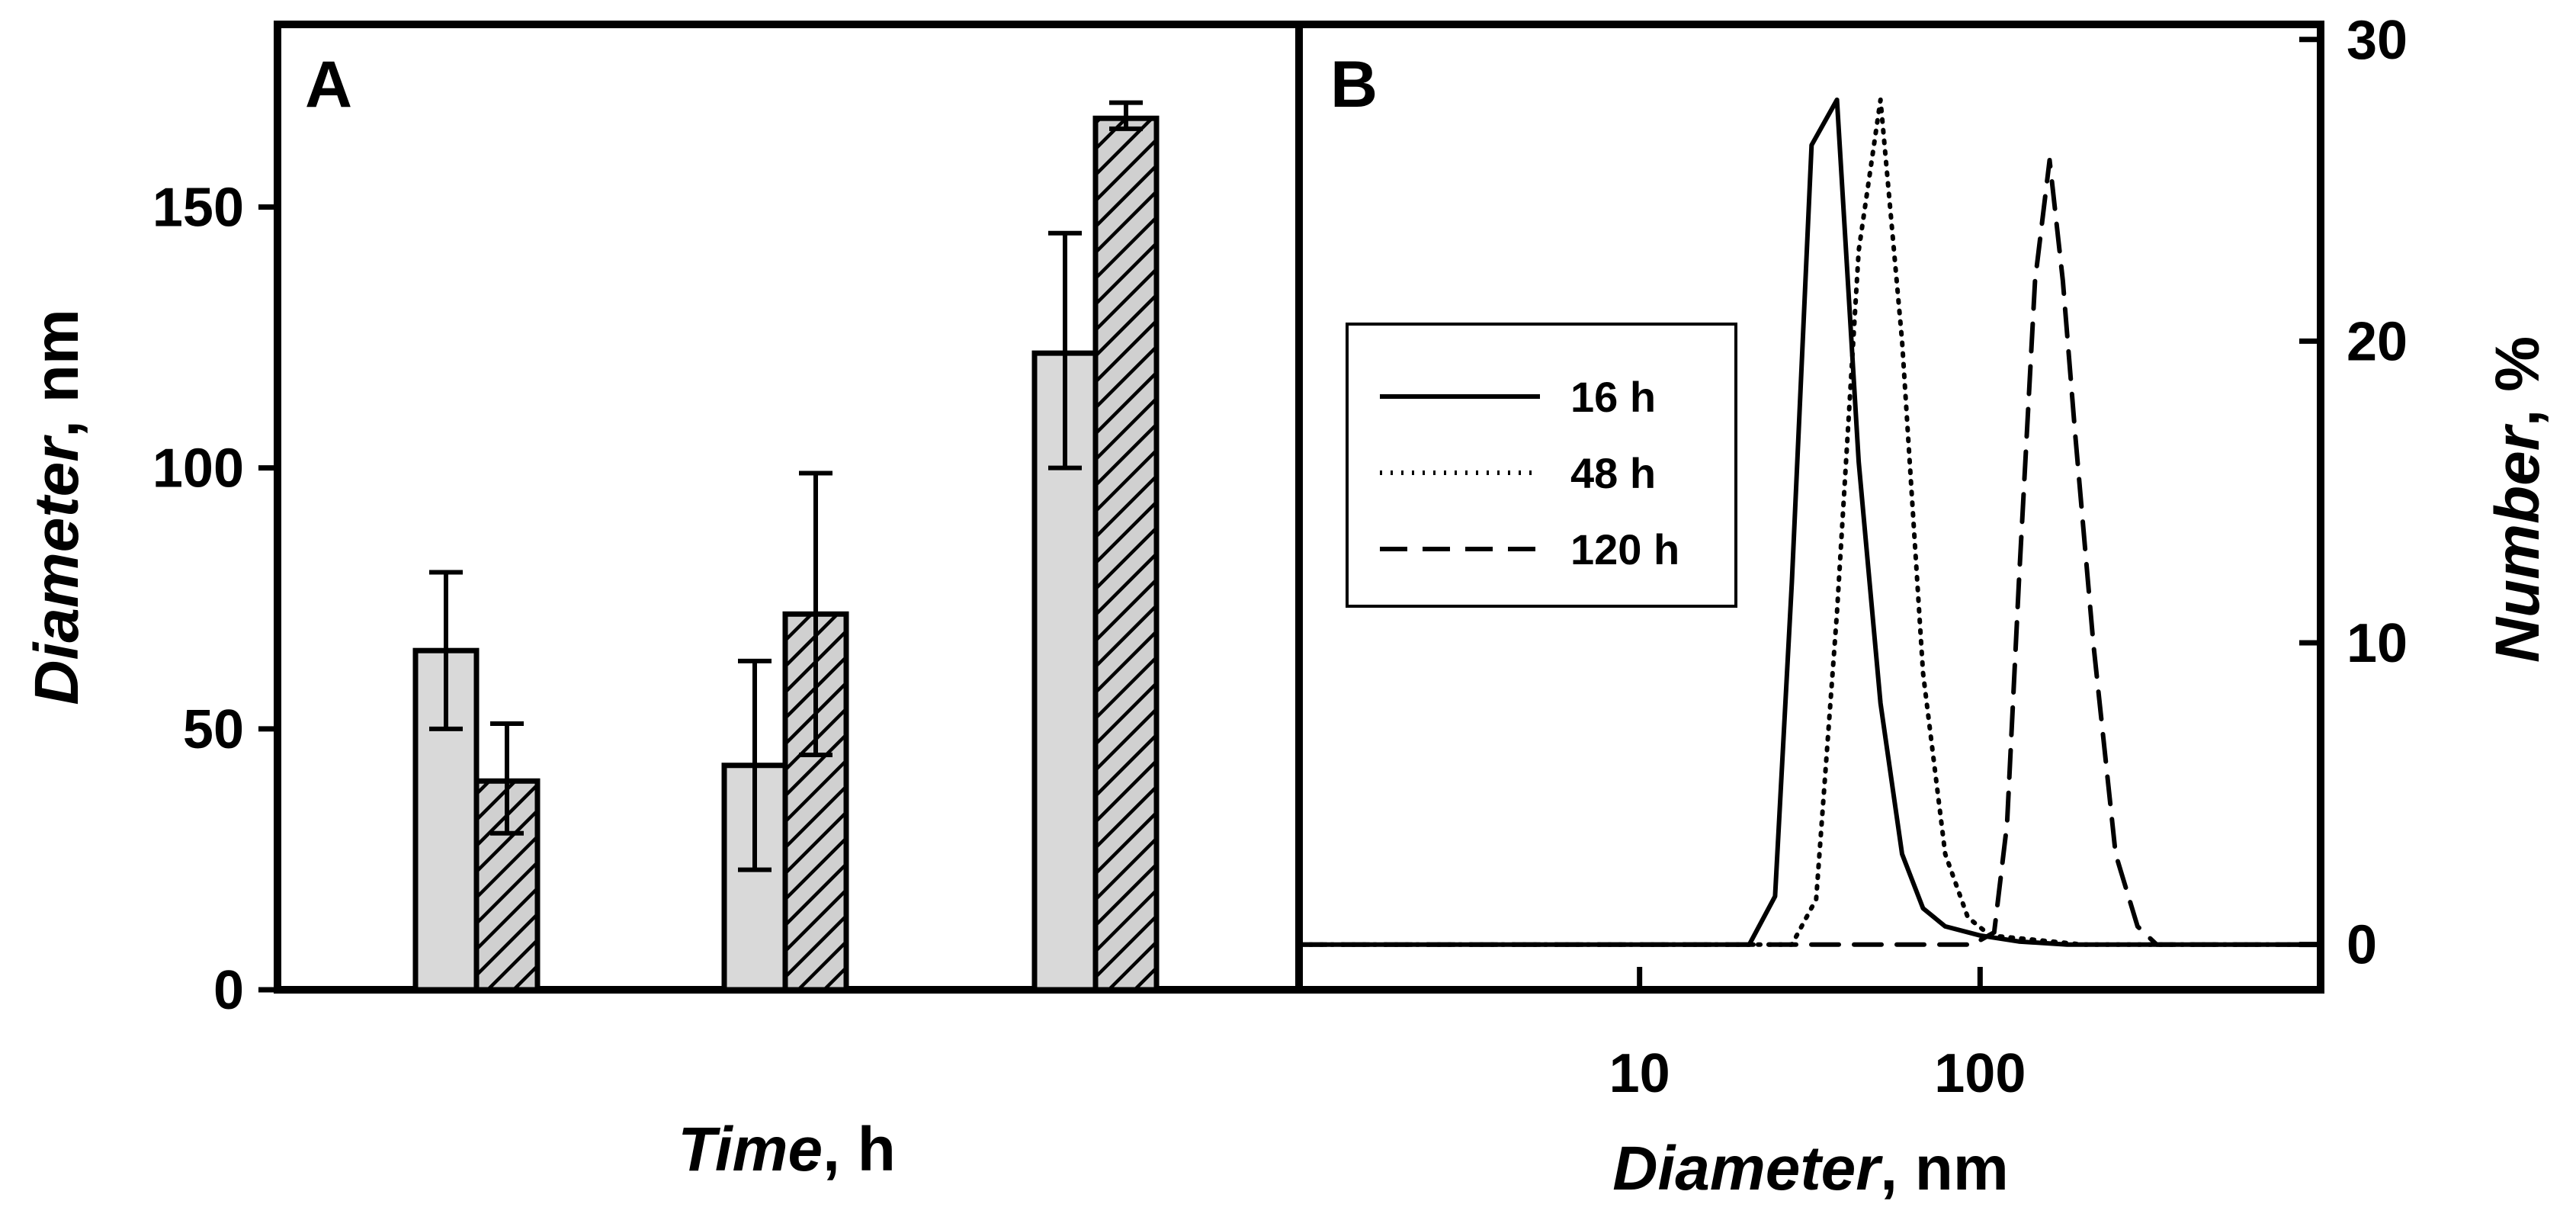 Image resolution: width=2576 pixels, height=1217 pixels. What do you see at coordinates (750, 1149) in the screenshot?
I see `panel-a-x-title-main: Time` at bounding box center [750, 1149].